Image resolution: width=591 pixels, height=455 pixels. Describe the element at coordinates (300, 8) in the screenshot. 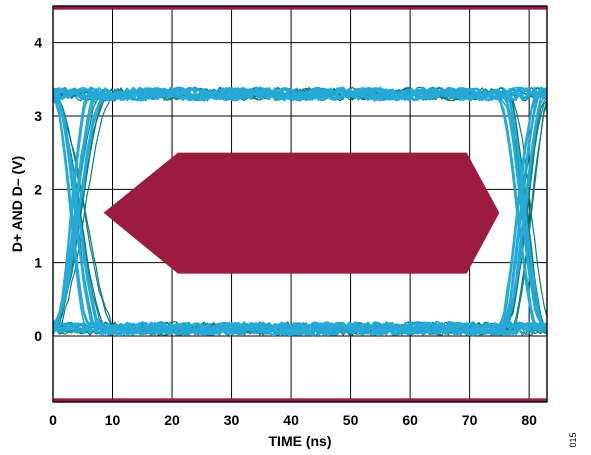

I see `mask-top-bar` at that location.